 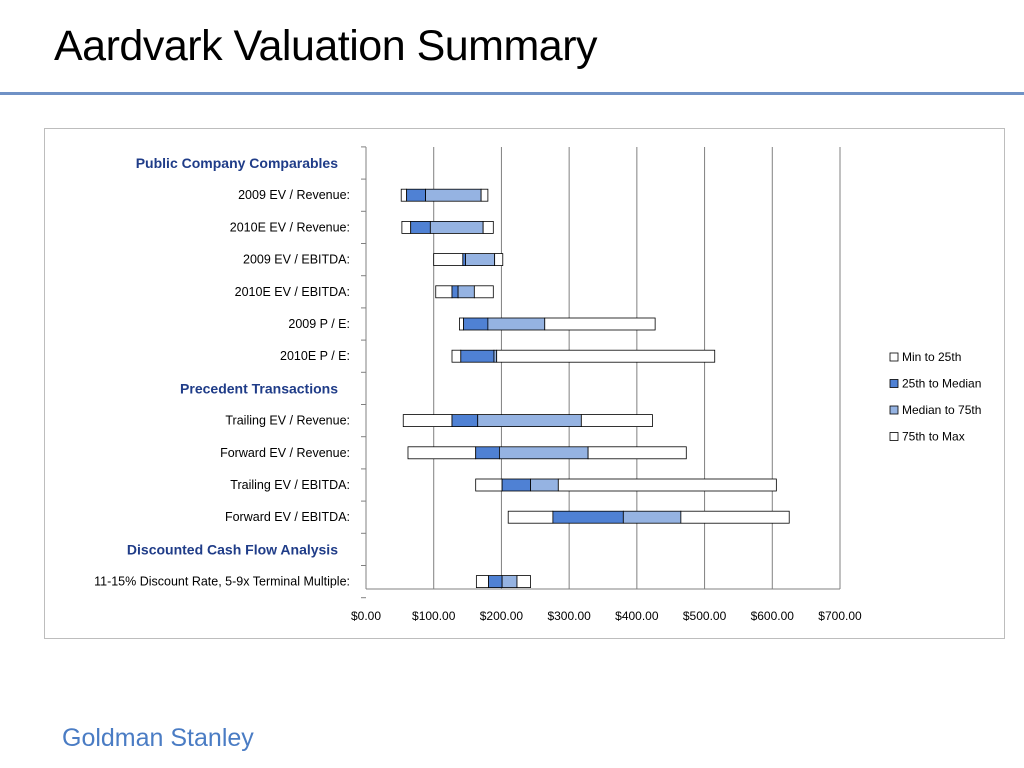 I want to click on x-tick-label: $100.00, so click(x=434, y=616).